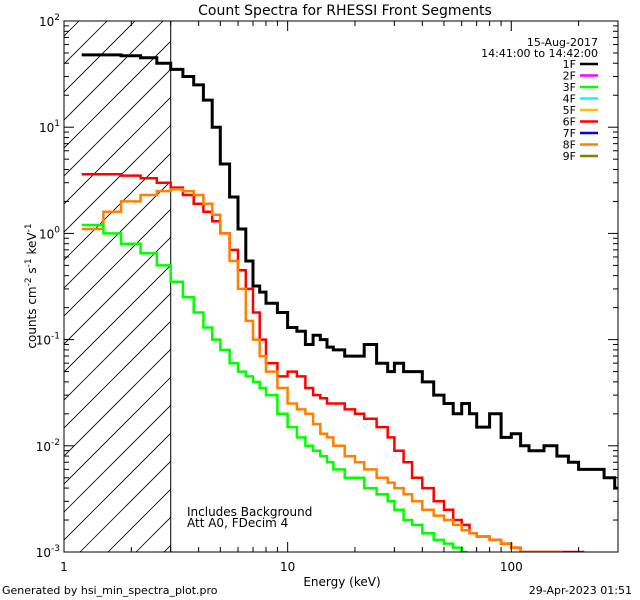 Image resolution: width=640 pixels, height=600 pixels. I want to click on y-label-part: keV, so click(32, 245).